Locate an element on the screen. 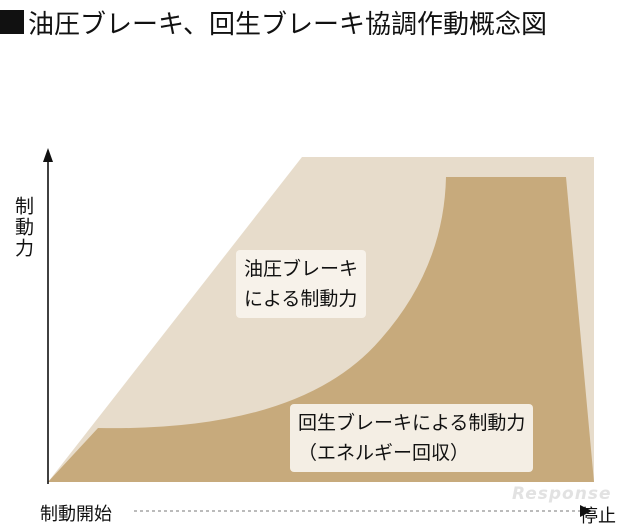 The image size is (640, 528). watermark-logo: Response is located at coordinates (562, 494).